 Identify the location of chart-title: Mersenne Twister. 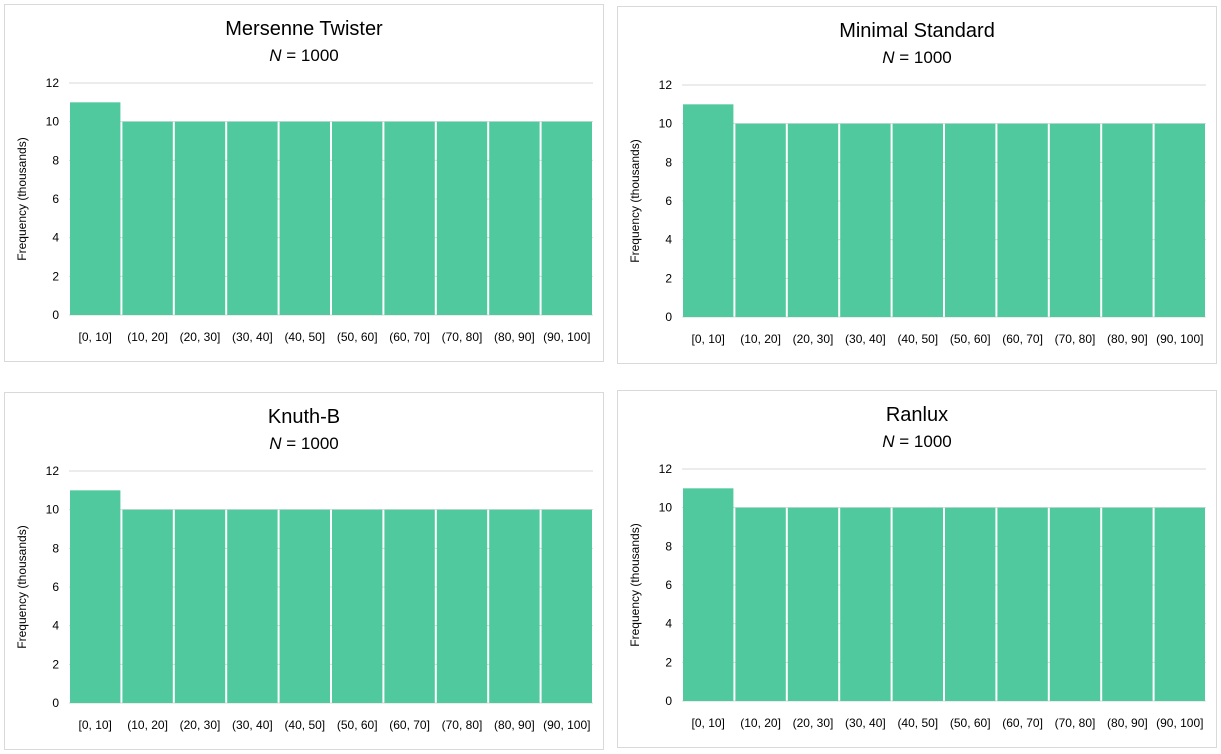
(304, 29).